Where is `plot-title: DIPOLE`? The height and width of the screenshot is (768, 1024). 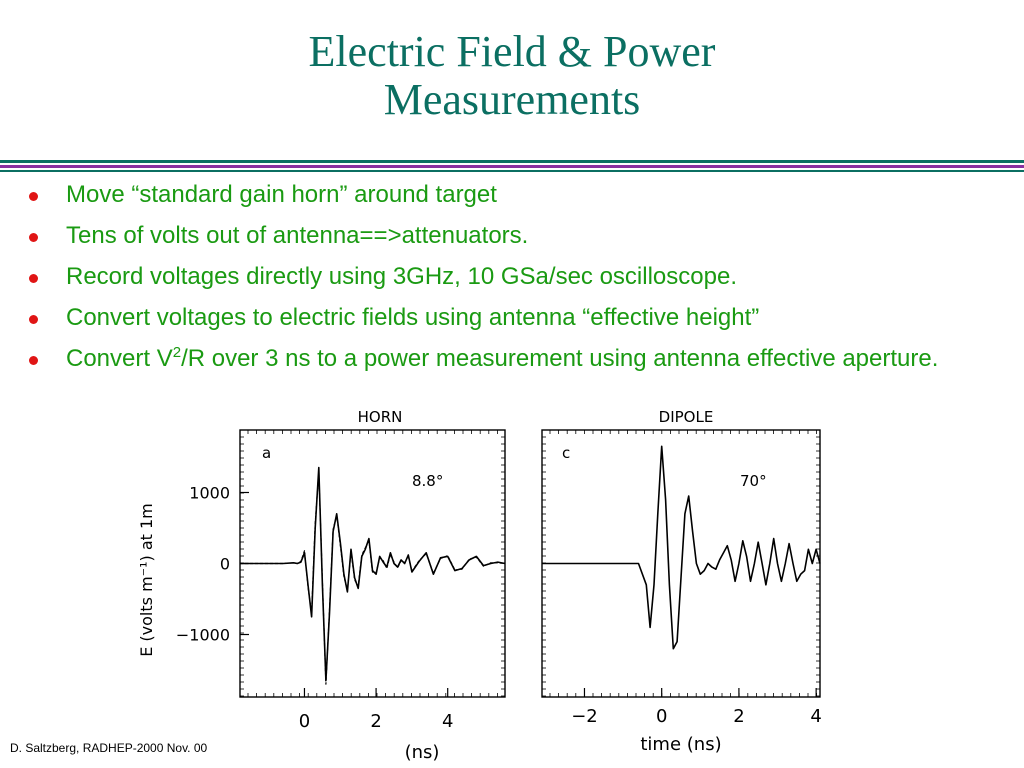
plot-title: DIPOLE is located at coordinates (686, 417).